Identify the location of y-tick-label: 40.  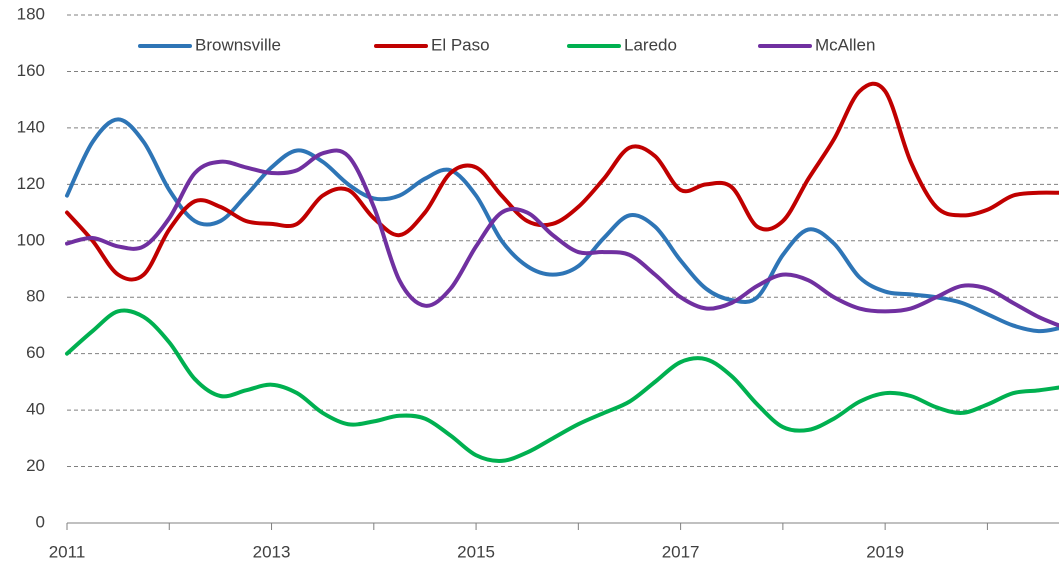
(35, 409).